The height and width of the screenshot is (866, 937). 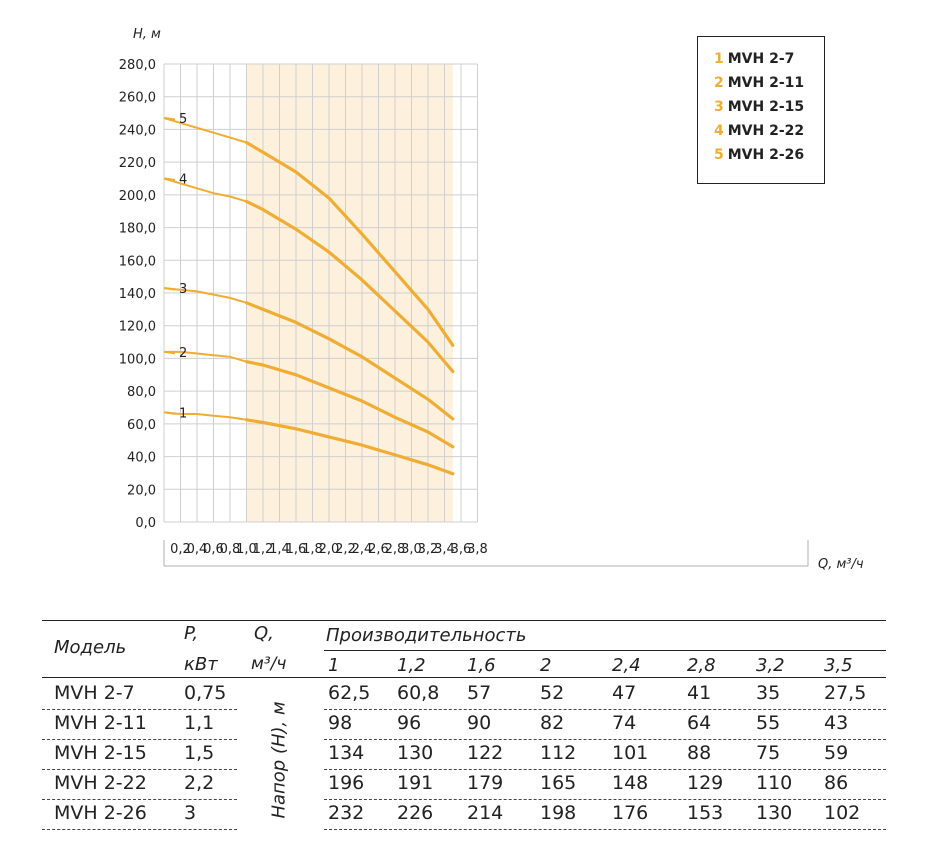 I want to click on header-flow-value: 1,2, so click(x=411, y=665).